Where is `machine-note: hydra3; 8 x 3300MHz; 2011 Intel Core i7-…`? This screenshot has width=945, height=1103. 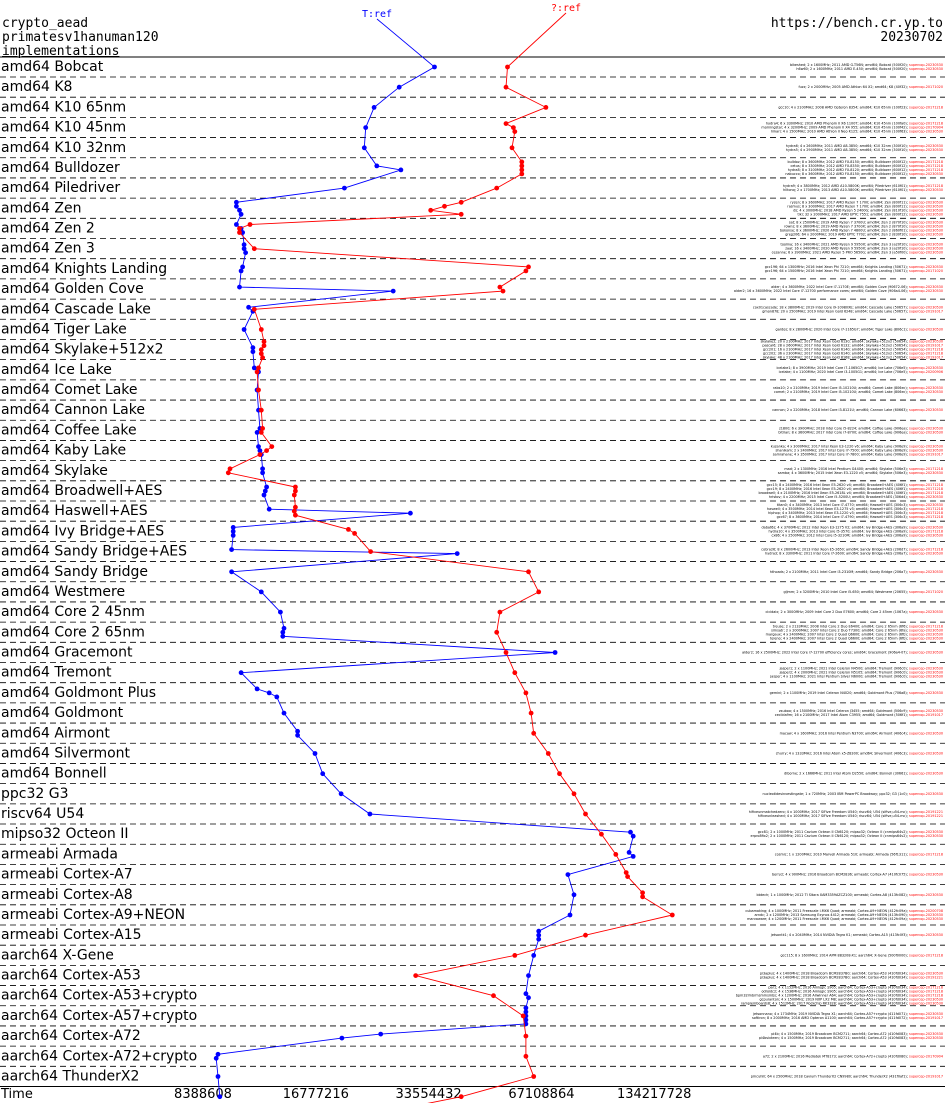
machine-note: hydra3; 8 x 3300MHz; 2011 Intel Core i7-… is located at coordinates (854, 554).